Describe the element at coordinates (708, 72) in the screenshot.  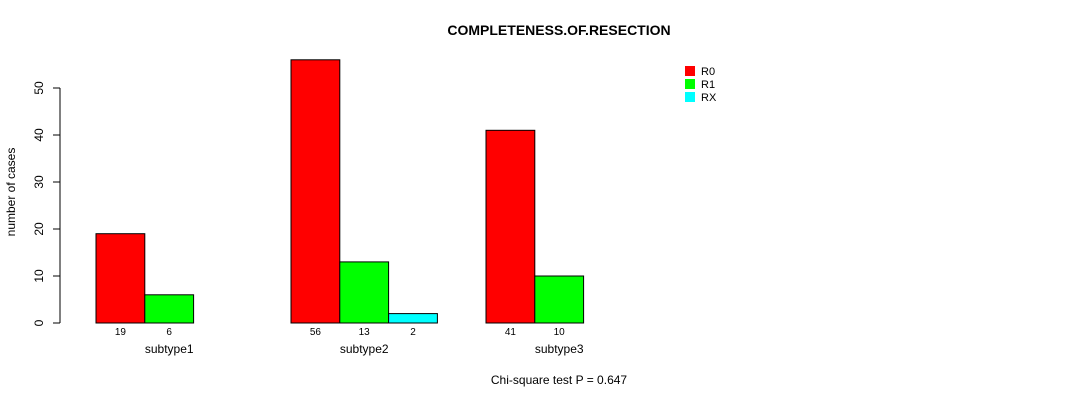
I see `legend-label-R0: R0` at that location.